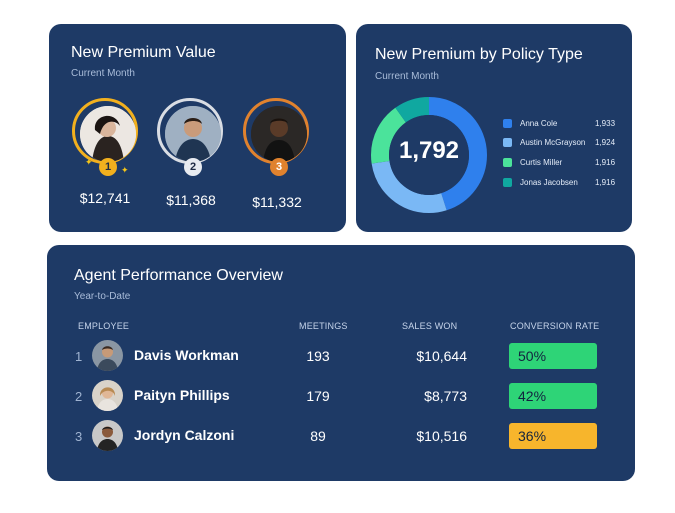 Image resolution: width=675 pixels, height=513 pixels. What do you see at coordinates (186, 355) in the screenshot?
I see `employee-name: Davis Workman` at bounding box center [186, 355].